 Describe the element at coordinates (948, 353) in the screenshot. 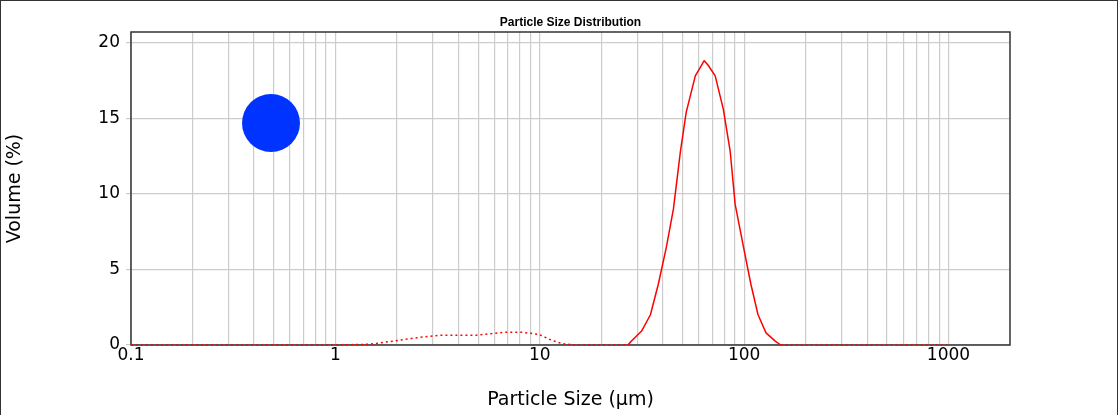

I see `x-tick-label: 1000` at that location.